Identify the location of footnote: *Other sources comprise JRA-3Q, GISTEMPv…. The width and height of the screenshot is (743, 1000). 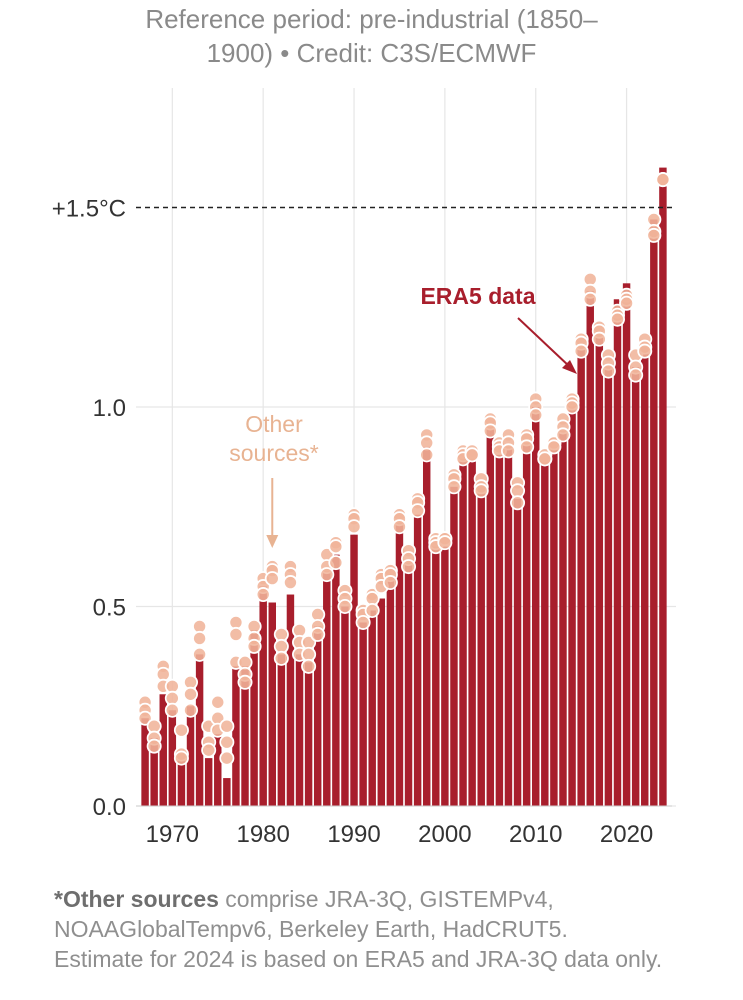
(394, 929).